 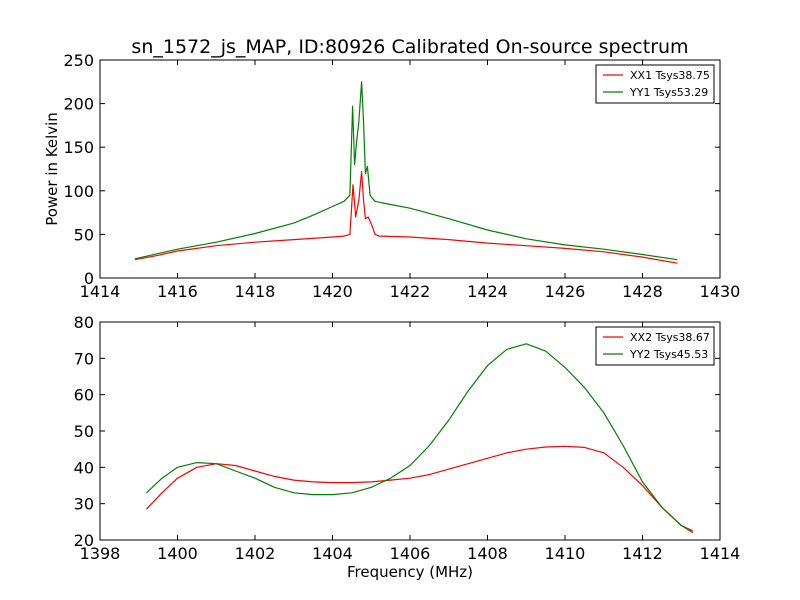 What do you see at coordinates (177, 291) in the screenshot?
I see `top-chart-x-tick-label: 1416` at bounding box center [177, 291].